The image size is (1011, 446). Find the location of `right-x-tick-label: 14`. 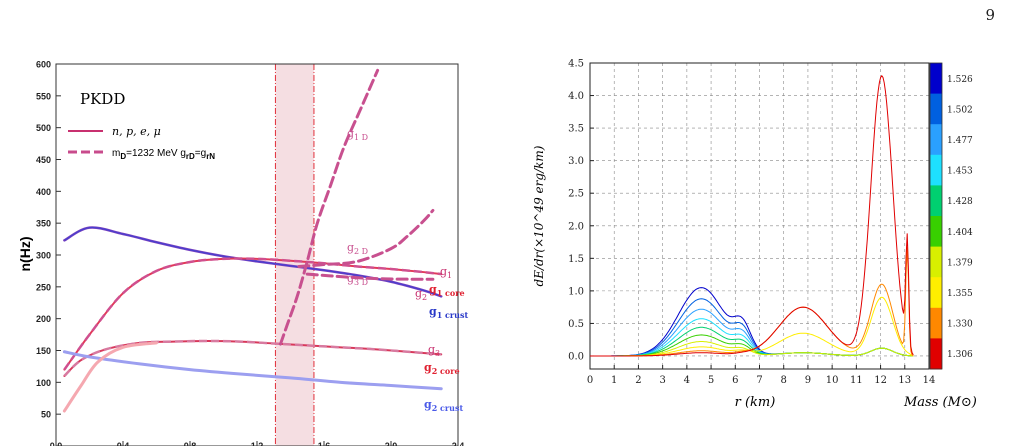

right-x-tick-label: 14 is located at coordinates (929, 380).